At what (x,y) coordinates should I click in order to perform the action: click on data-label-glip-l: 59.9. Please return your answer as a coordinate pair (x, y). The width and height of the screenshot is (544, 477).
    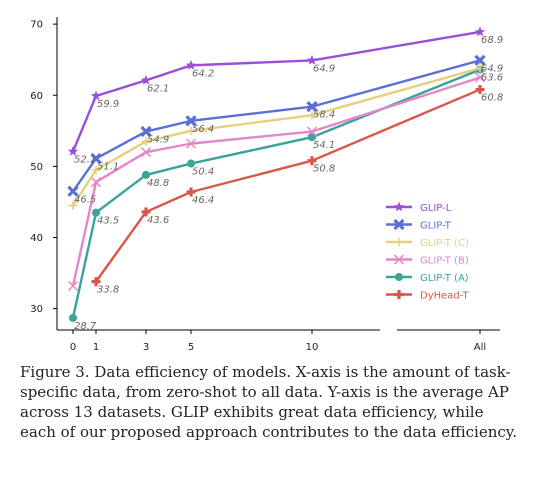
    Looking at the image, I should click on (108, 104).